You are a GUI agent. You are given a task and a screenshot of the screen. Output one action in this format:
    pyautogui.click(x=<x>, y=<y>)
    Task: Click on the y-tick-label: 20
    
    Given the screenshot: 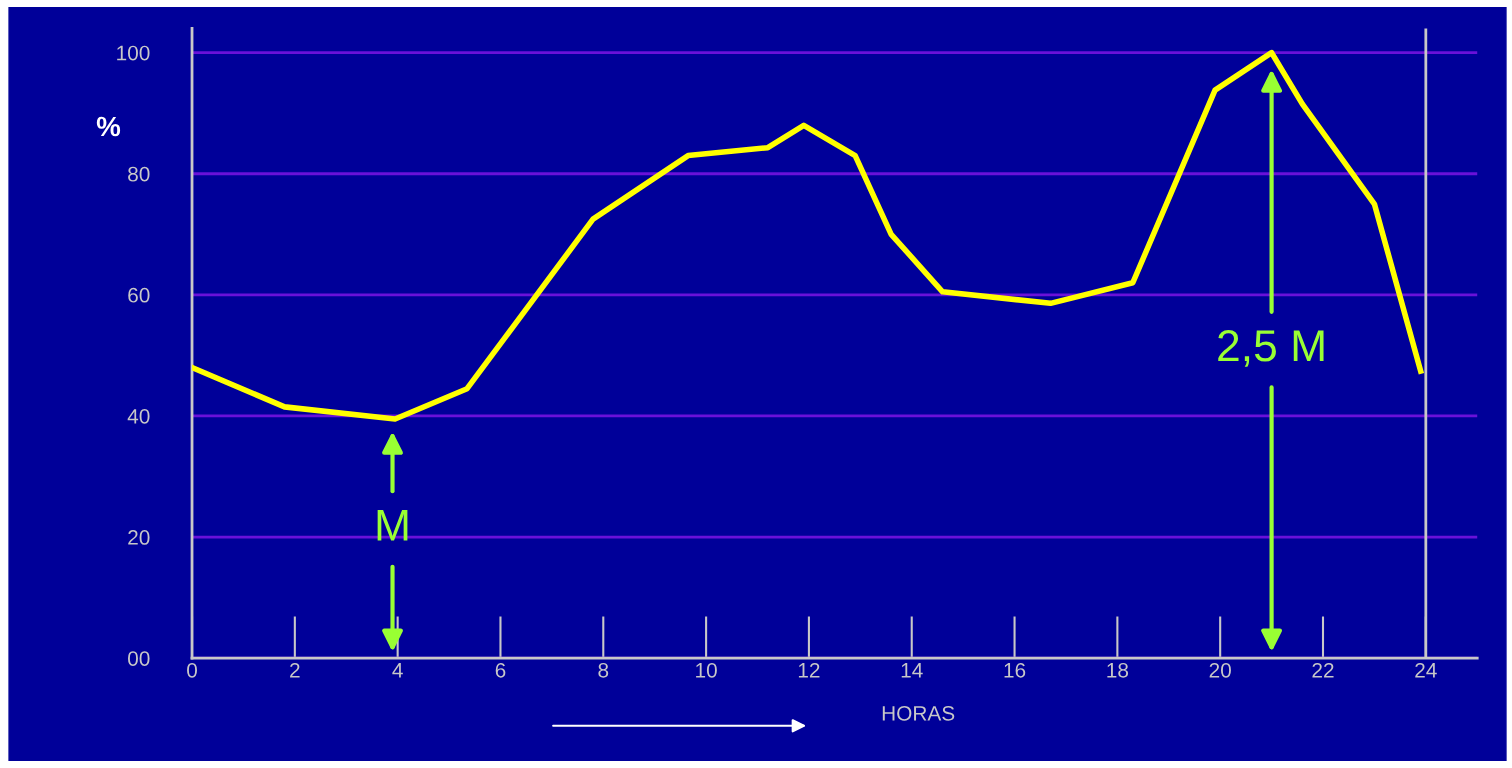 What is the action you would take?
    pyautogui.click(x=139, y=537)
    